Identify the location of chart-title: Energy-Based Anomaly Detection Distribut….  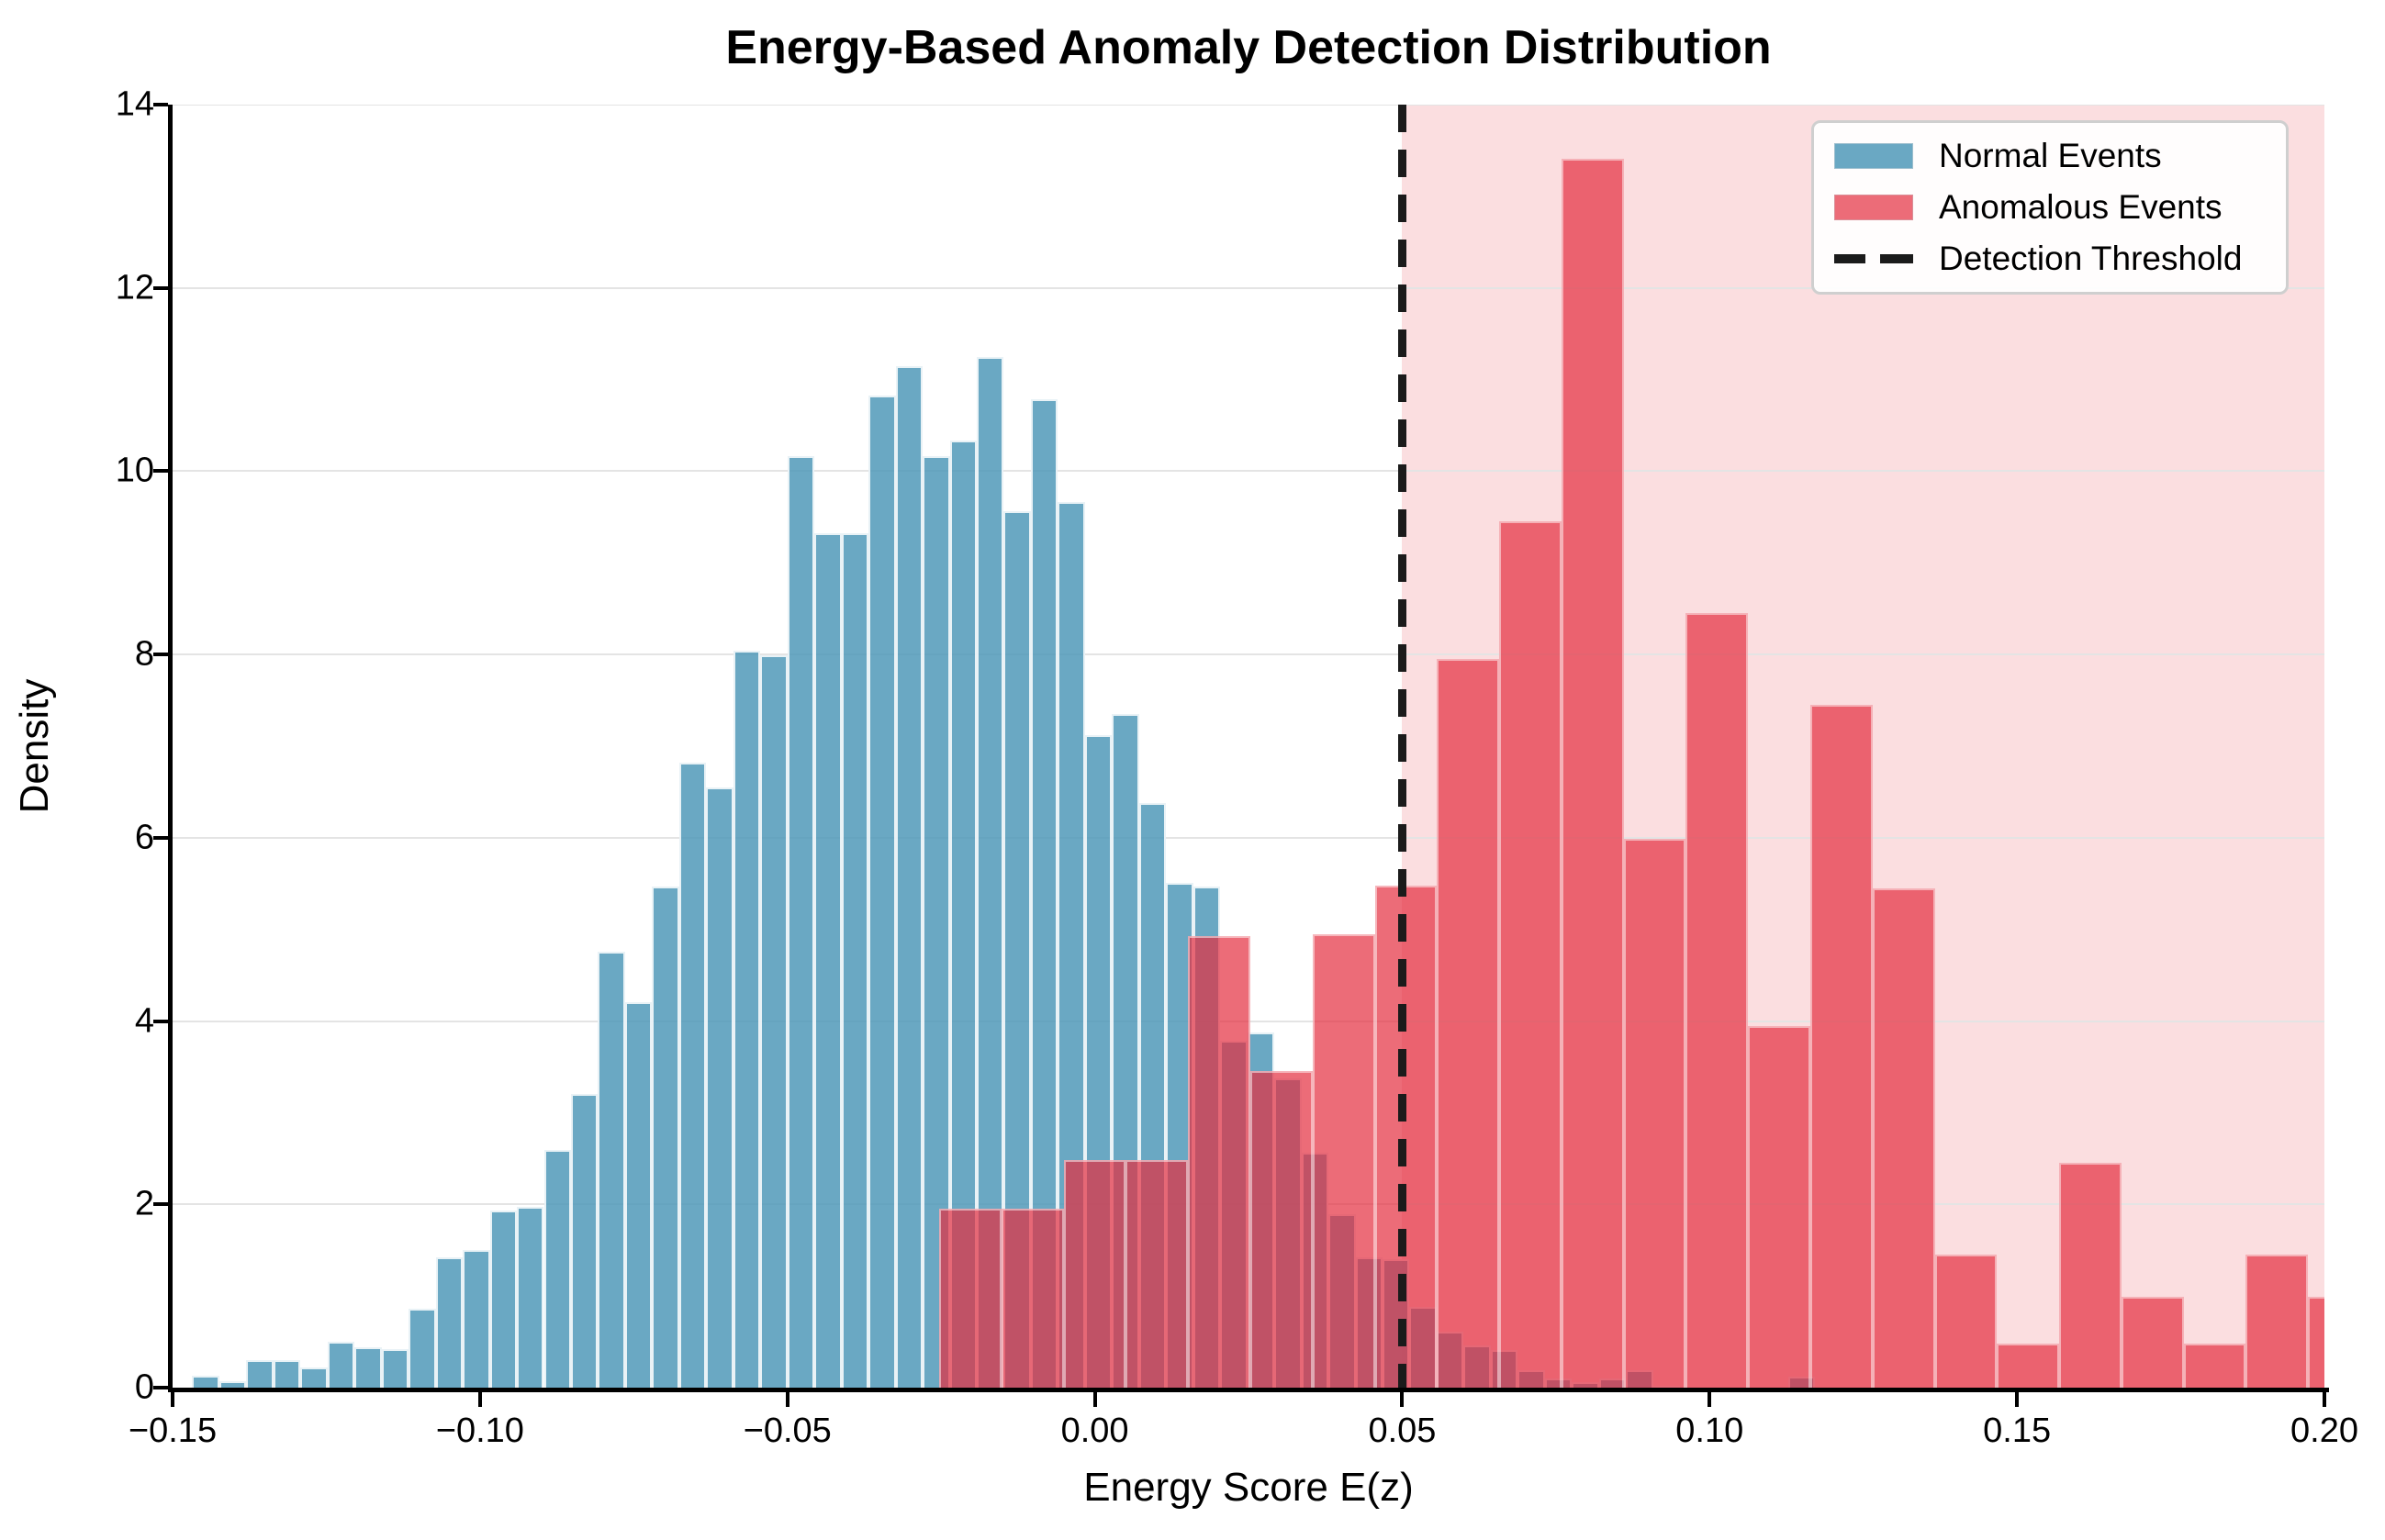
(1248, 47).